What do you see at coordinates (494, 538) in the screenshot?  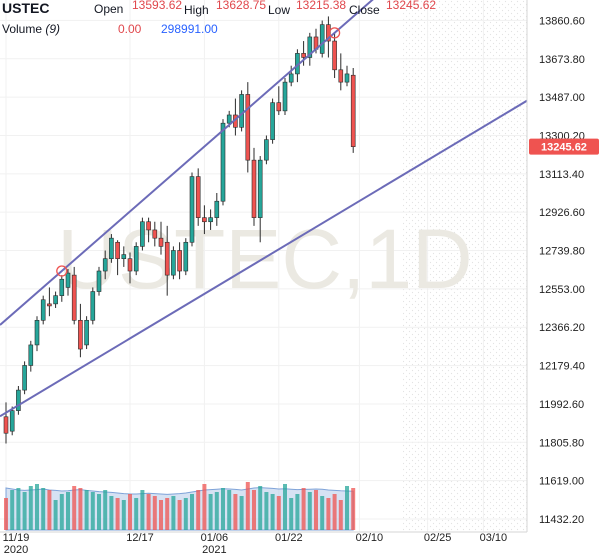 I see `x-tick-label: 03/10` at bounding box center [494, 538].